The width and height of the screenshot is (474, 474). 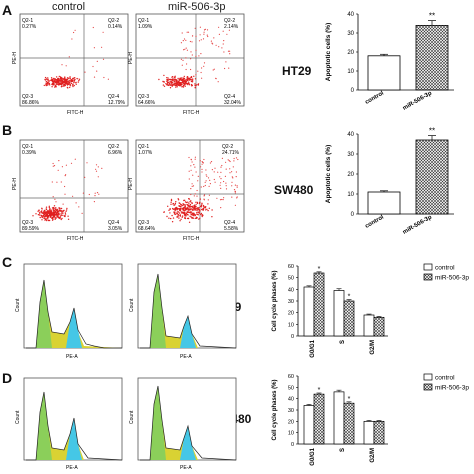 What do you see at coordinates (374, 222) in the screenshot?
I see `x-tick-label: control` at bounding box center [374, 222].